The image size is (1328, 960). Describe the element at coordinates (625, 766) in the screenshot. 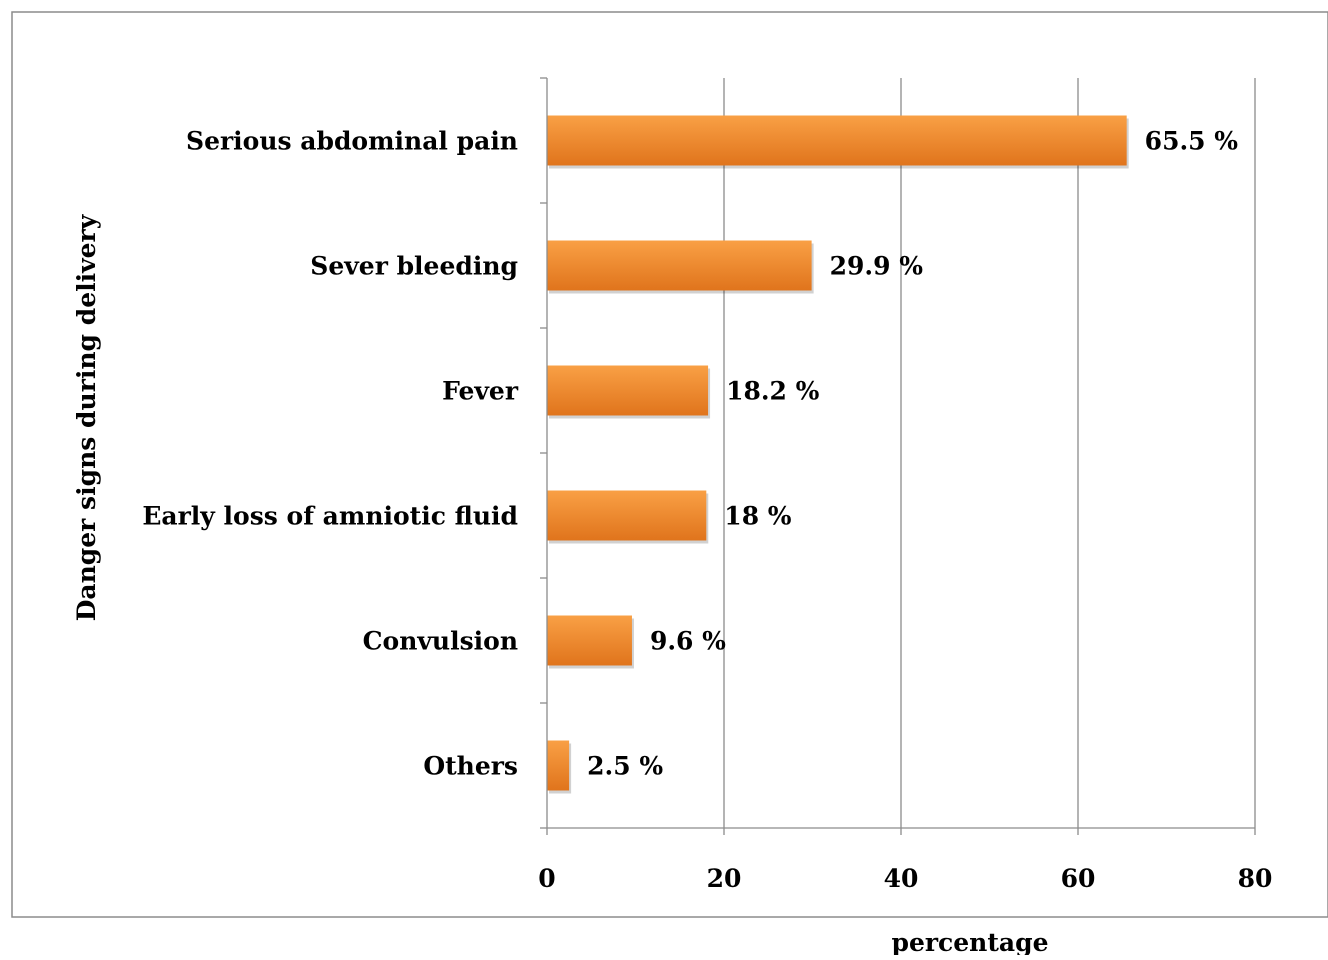

I see `data-label: 2.5 %` at that location.